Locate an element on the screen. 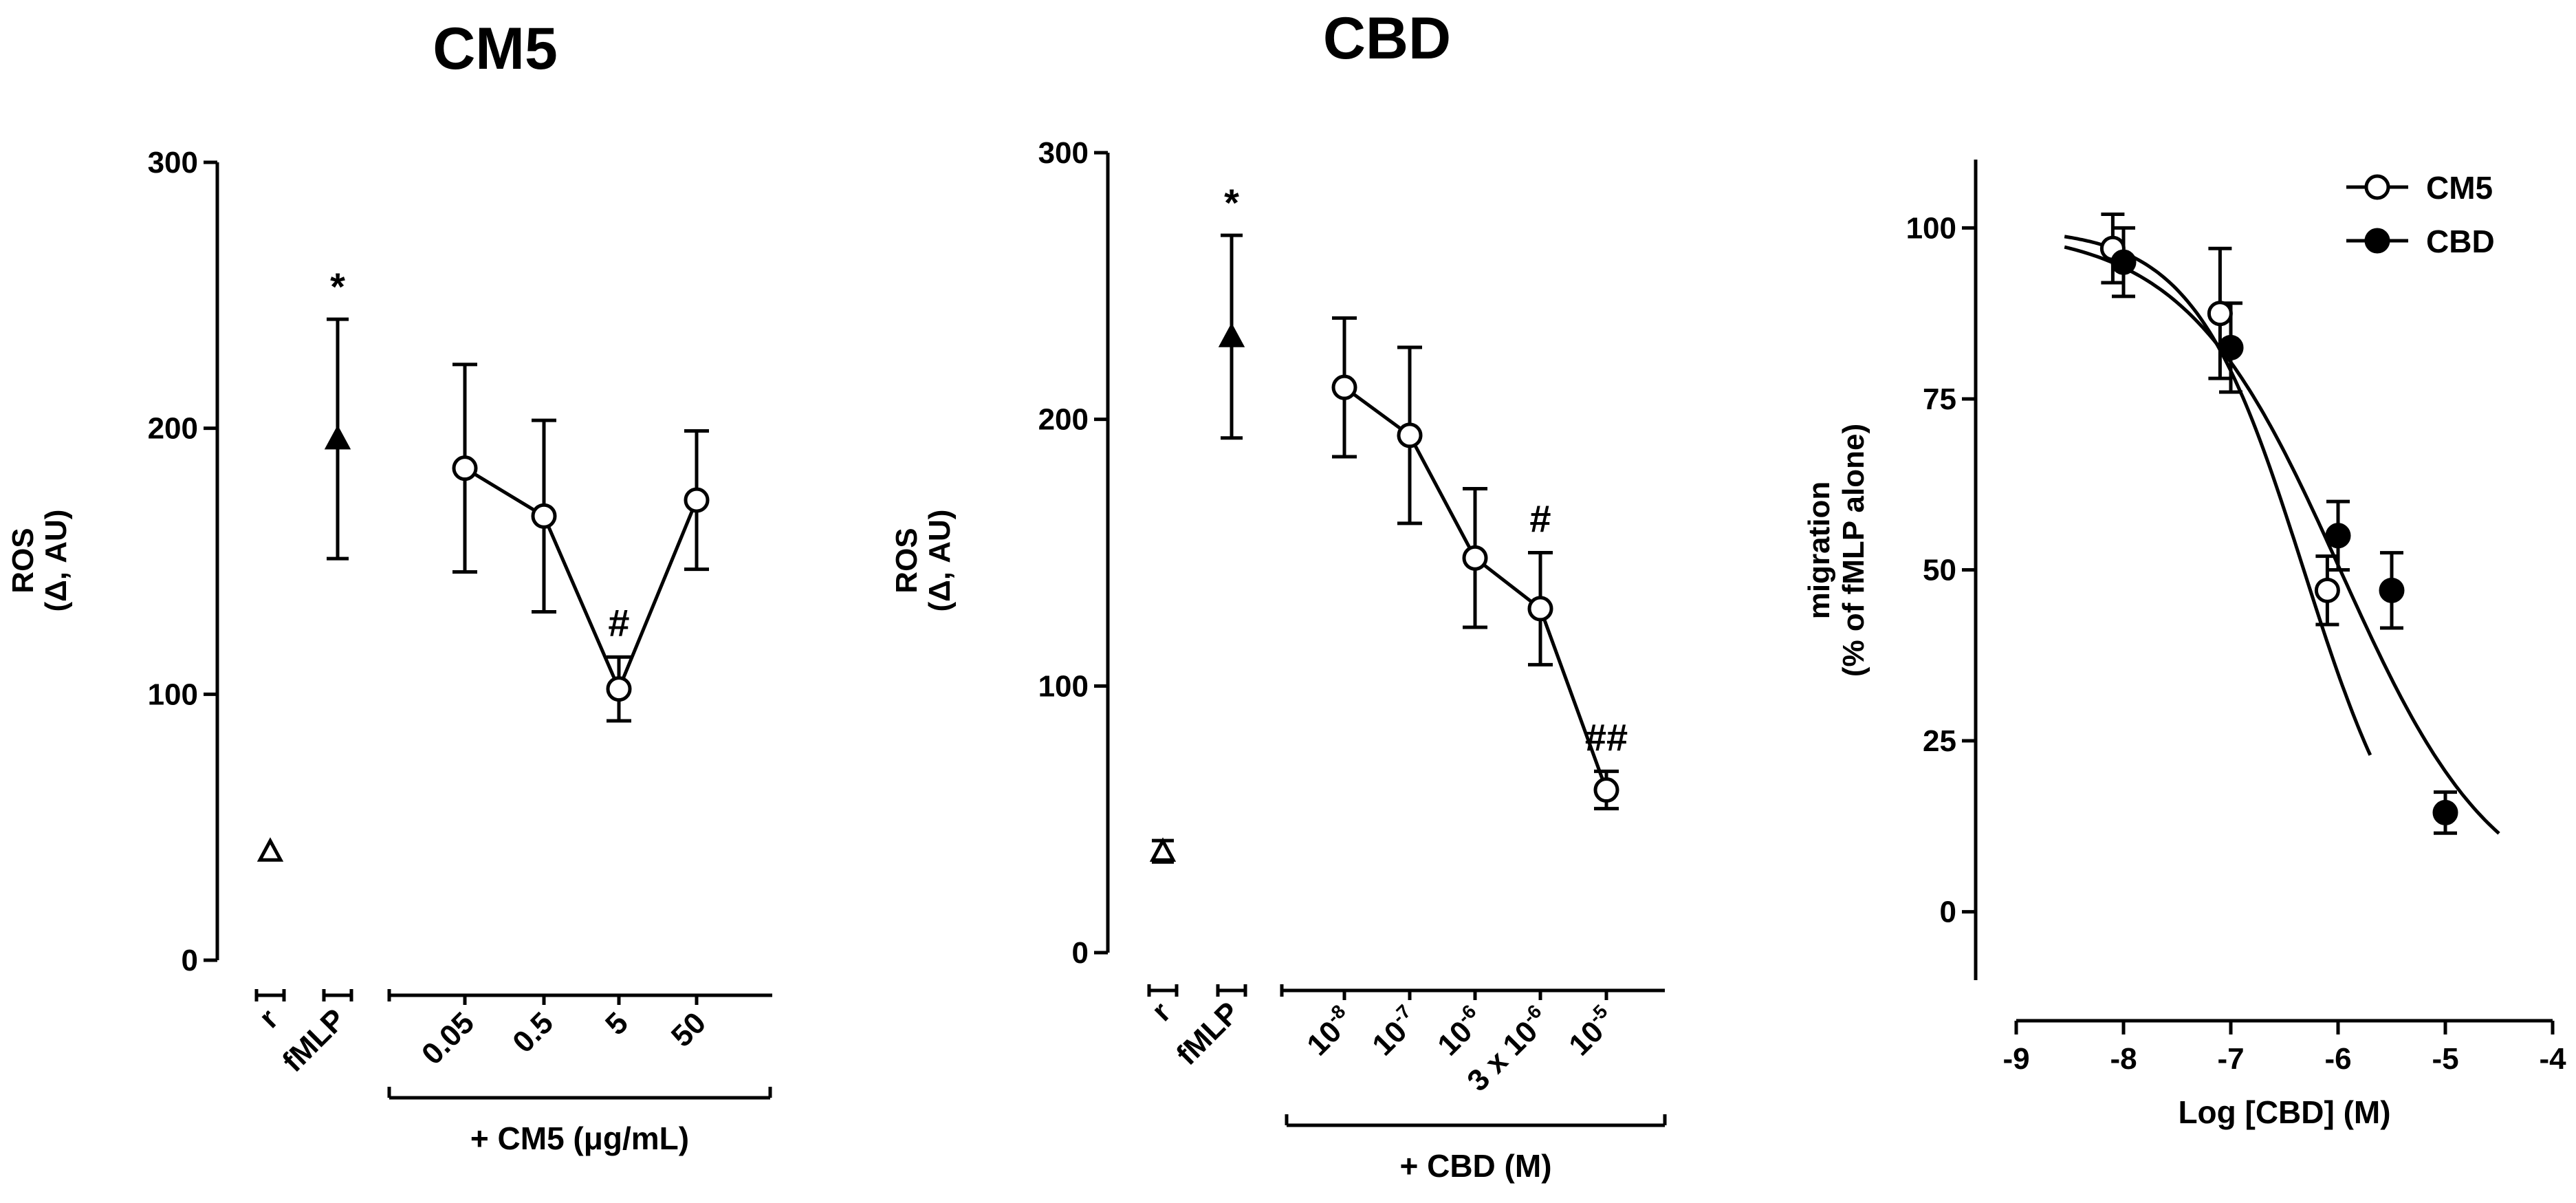 Image resolution: width=2576 pixels, height=1203 pixels. y-tick-label: 50 is located at coordinates (1939, 570).